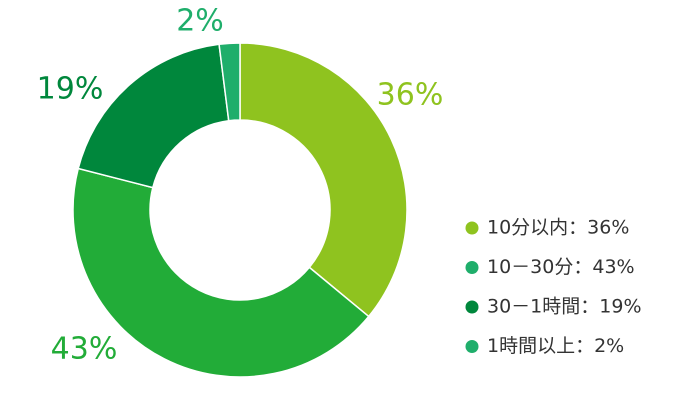 This screenshot has height=410, width=700. What do you see at coordinates (561, 267) in the screenshot?
I see `legend-label: 10－30分：43%` at bounding box center [561, 267].